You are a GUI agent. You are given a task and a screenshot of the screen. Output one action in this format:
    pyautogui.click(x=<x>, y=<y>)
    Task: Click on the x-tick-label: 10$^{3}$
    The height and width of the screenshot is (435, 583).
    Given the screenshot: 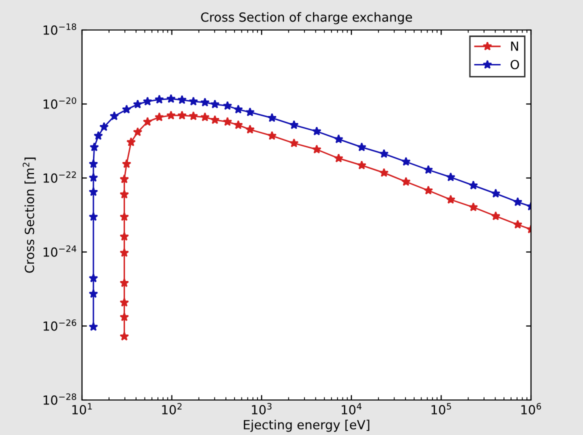 What is the action you would take?
    pyautogui.click(x=262, y=408)
    